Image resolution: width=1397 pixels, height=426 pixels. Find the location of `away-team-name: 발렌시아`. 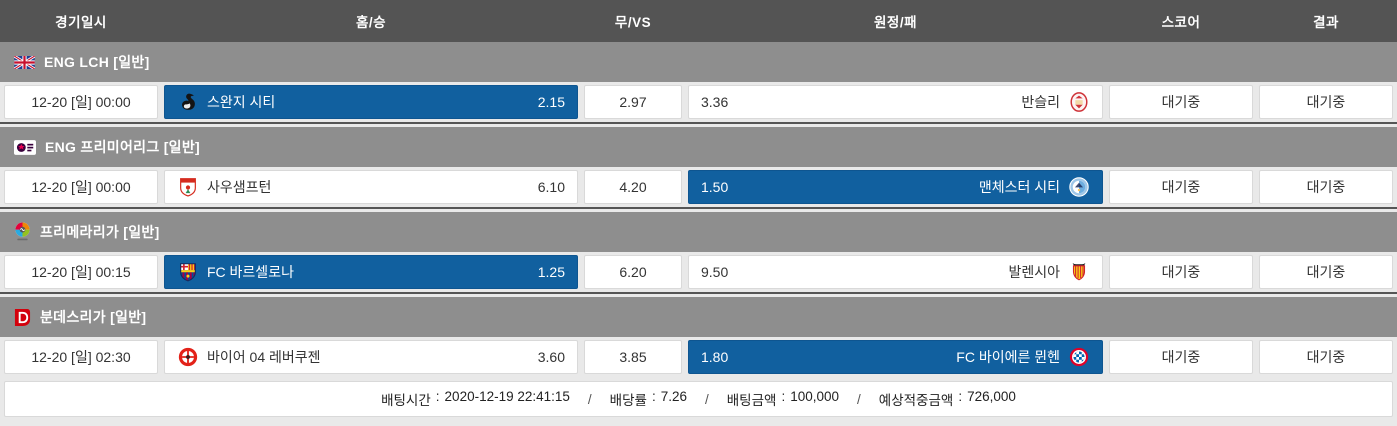

away-team-name: 발렌시아 is located at coordinates (1034, 272).